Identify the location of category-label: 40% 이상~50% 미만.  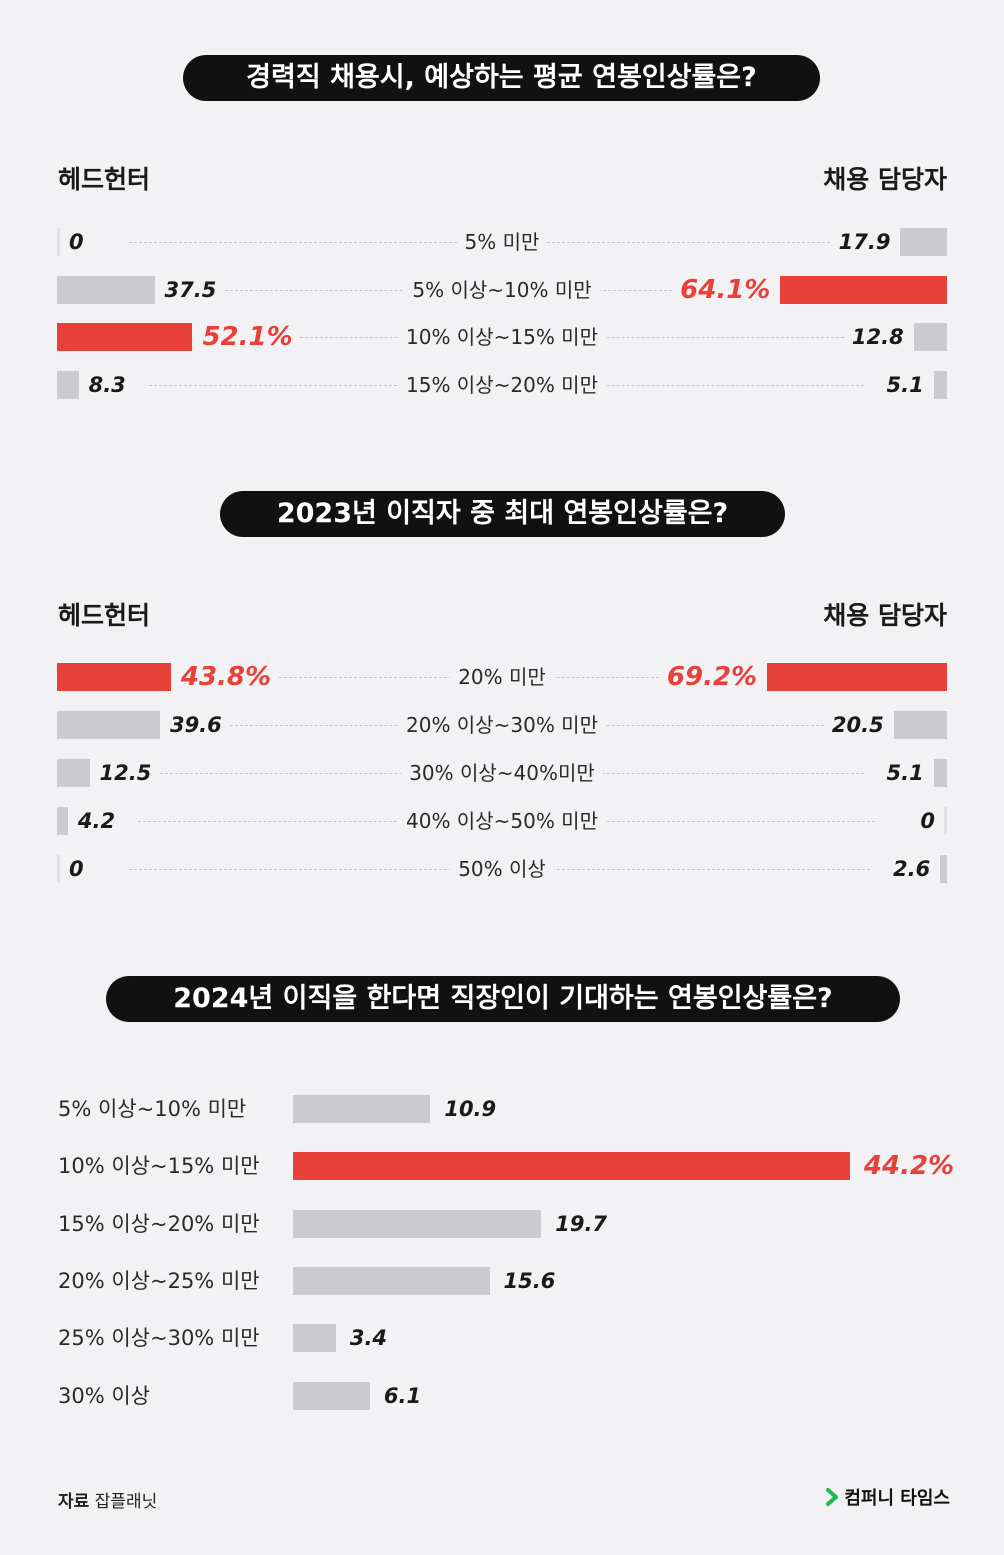
(502, 821).